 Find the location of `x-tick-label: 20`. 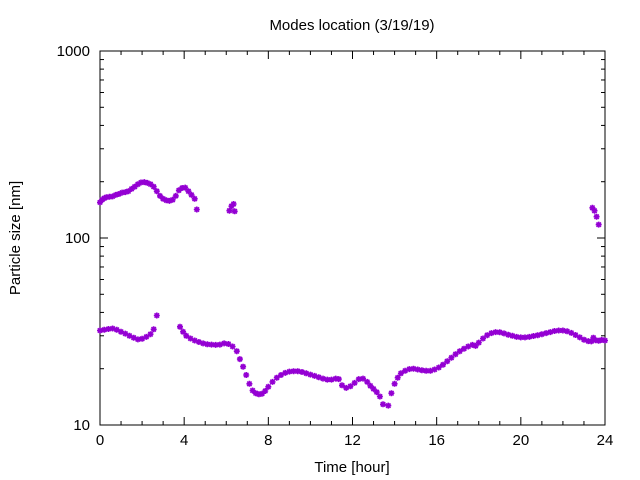

x-tick-label: 20 is located at coordinates (520, 440).